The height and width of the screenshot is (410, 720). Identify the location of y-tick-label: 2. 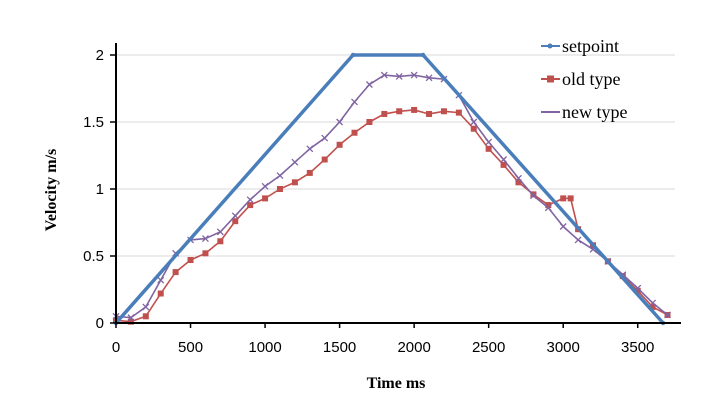
(100, 55).